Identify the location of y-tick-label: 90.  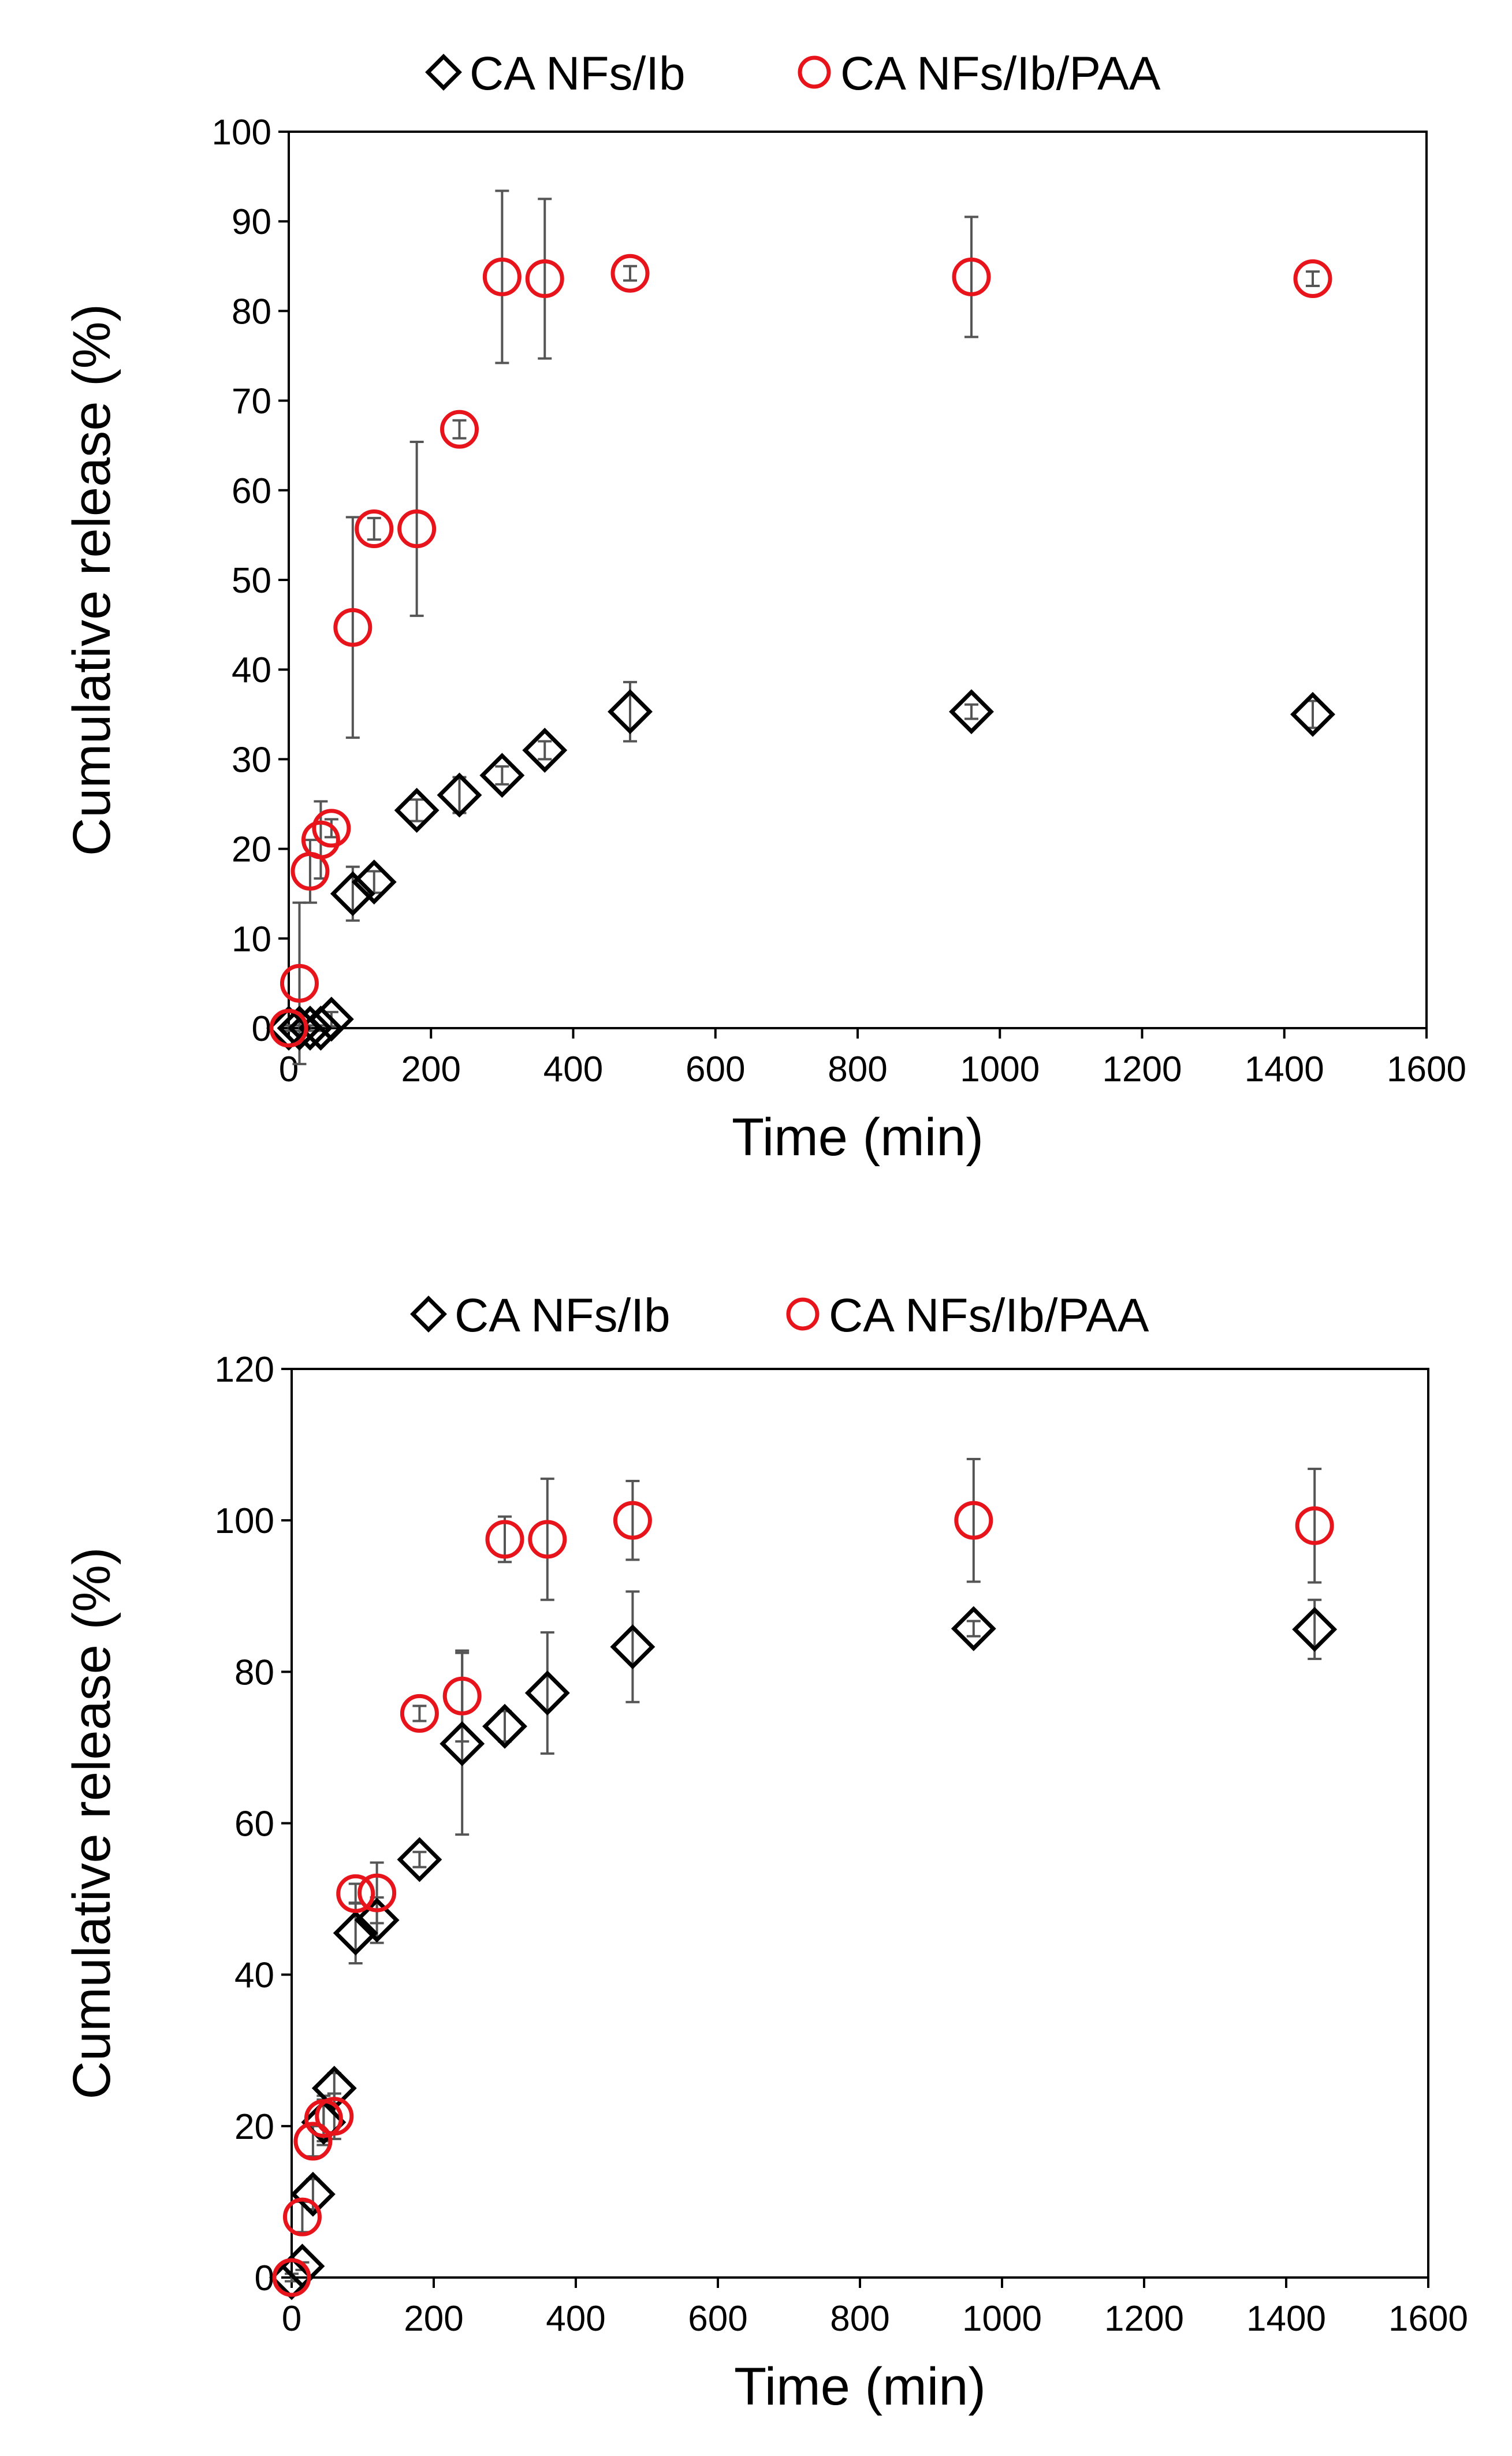
(251, 222).